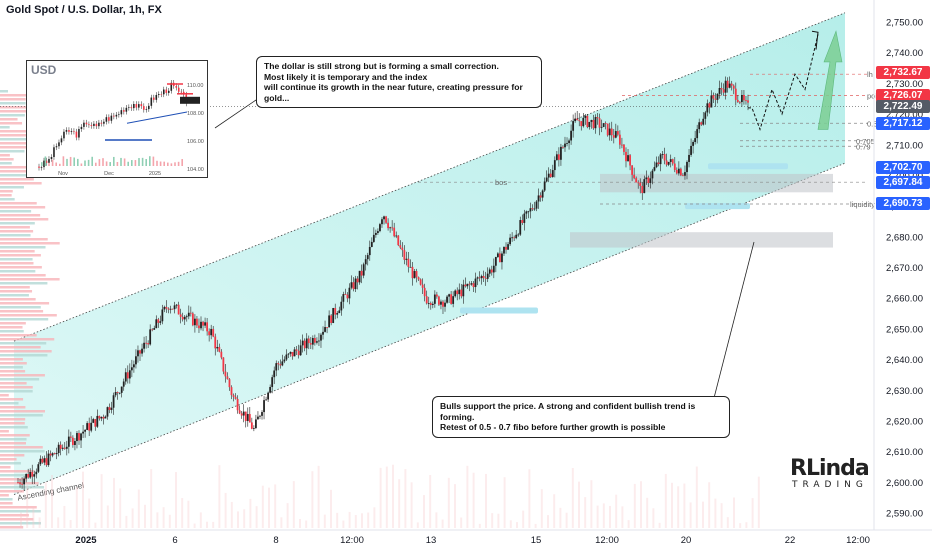 The width and height of the screenshot is (932, 550). Describe the element at coordinates (870, 74) in the screenshot. I see `level-label: lh` at that location.